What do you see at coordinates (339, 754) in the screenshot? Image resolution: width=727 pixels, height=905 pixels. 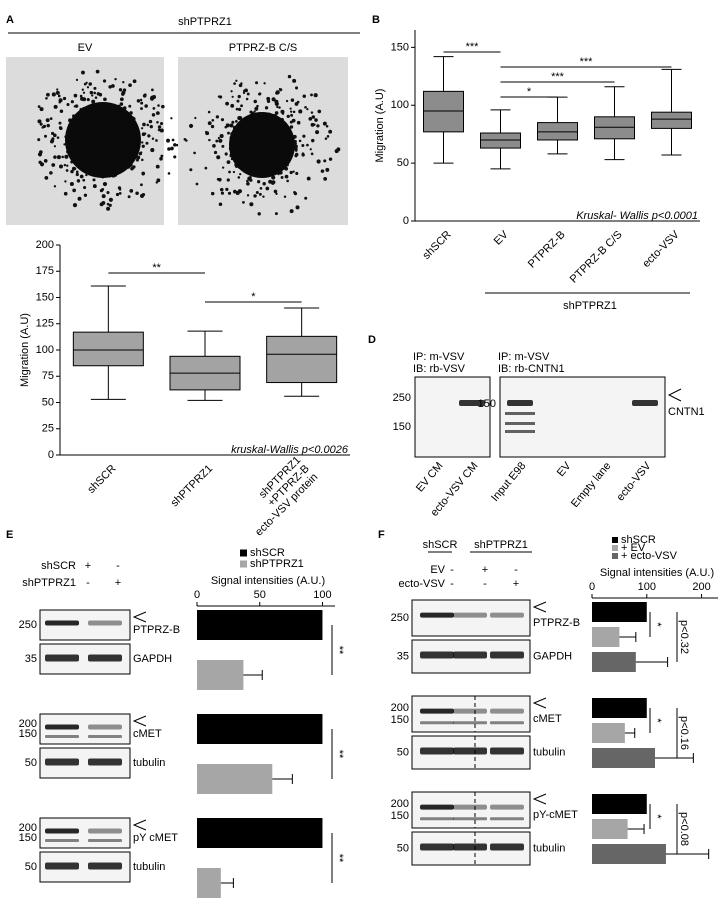 I see `significance-group: **` at bounding box center [339, 754].